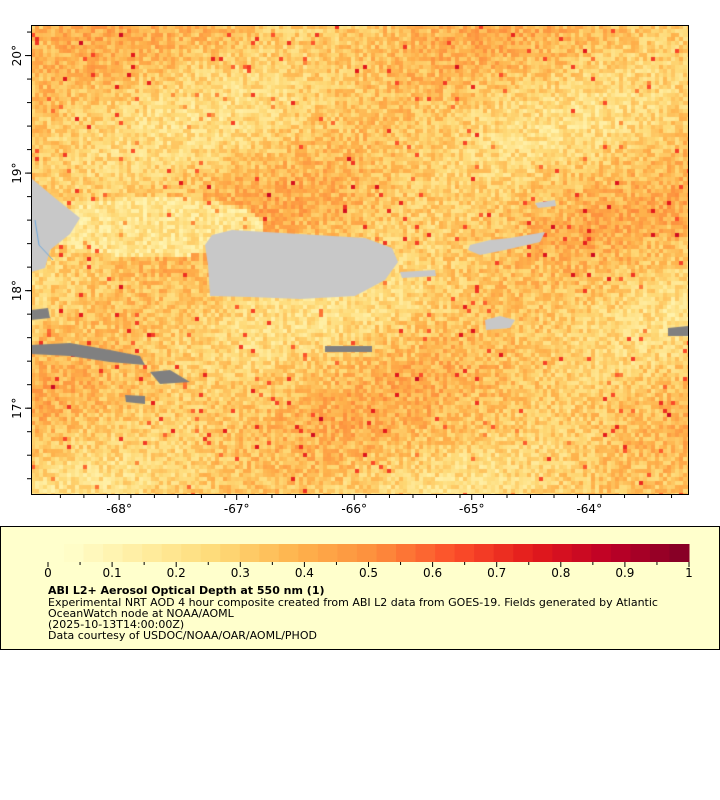 The width and height of the screenshot is (720, 800). I want to click on x-tick-label: -67°, so click(237, 509).